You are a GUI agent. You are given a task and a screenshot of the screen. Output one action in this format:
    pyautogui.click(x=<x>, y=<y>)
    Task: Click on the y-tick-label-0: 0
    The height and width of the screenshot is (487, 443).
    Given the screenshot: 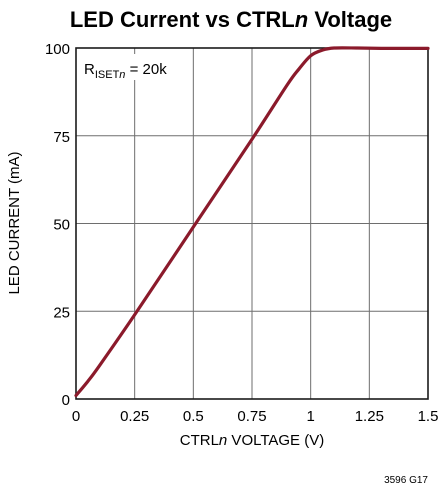 What is the action you would take?
    pyautogui.click(x=66, y=400)
    